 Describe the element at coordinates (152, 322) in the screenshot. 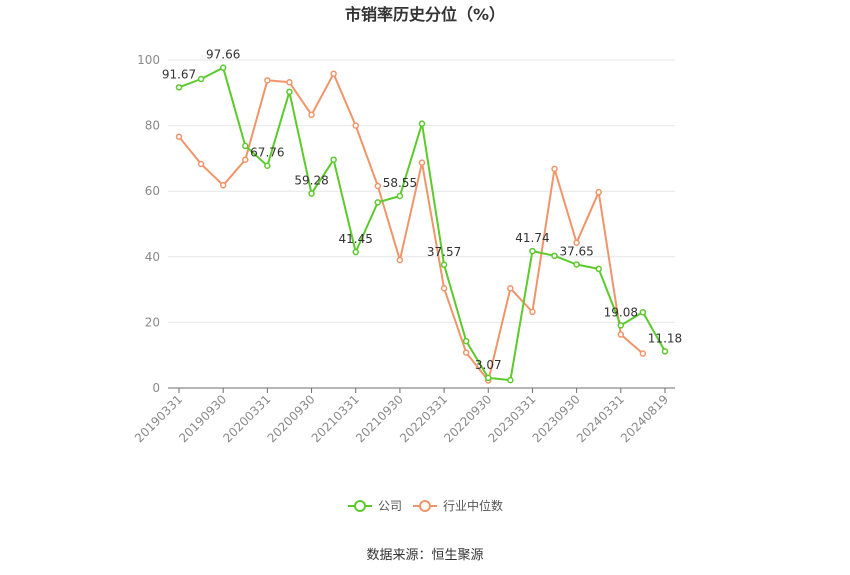

I see `y-tick-label: 20` at that location.